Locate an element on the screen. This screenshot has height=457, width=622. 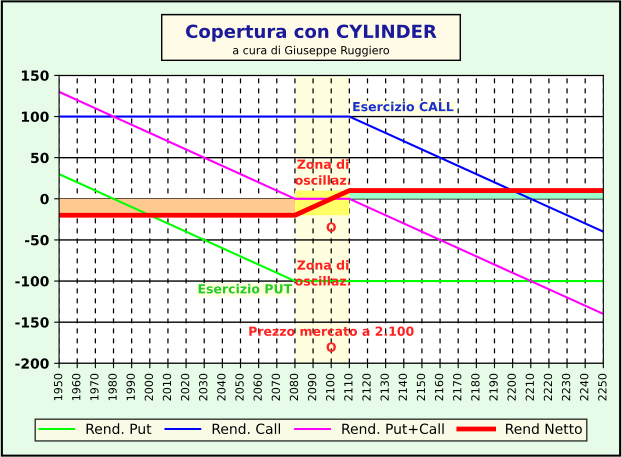
legend-label: Rend. Put is located at coordinates (119, 428).